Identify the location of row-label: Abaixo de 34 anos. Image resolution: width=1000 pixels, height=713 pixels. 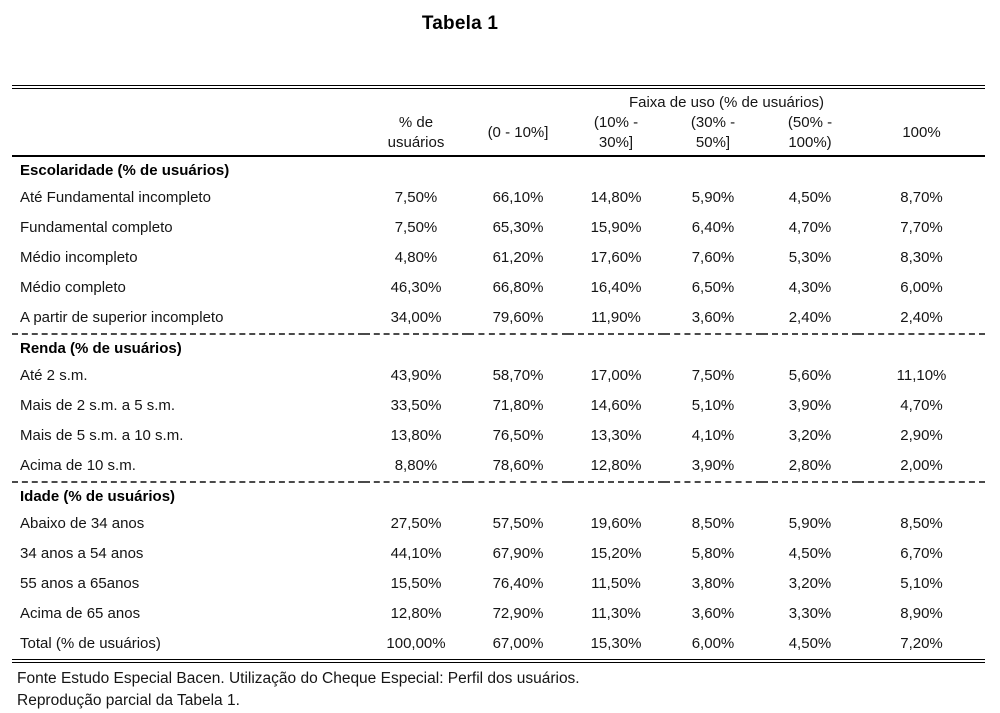
(82, 523).